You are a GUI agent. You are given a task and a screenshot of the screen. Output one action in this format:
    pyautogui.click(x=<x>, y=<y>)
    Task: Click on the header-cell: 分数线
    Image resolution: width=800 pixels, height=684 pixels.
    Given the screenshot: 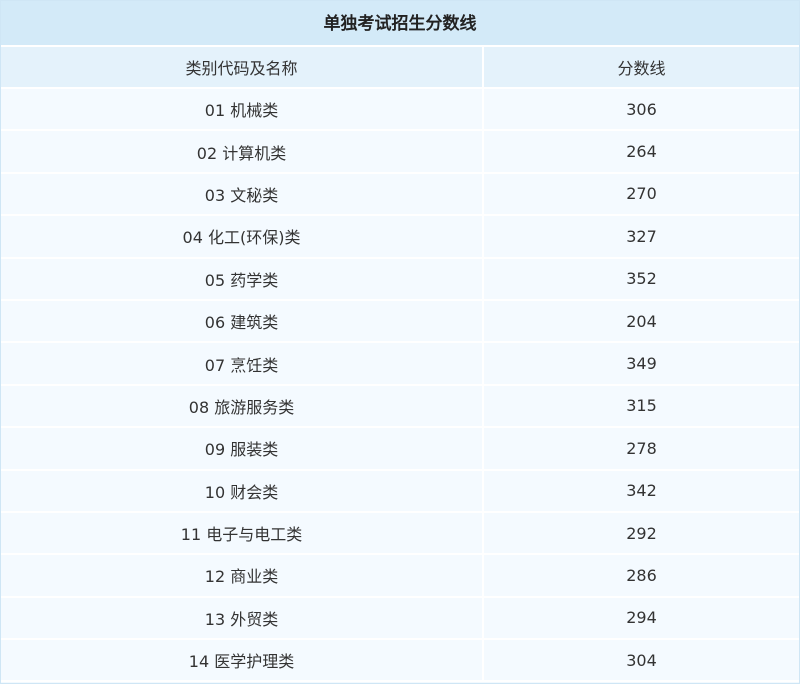 What is the action you would take?
    pyautogui.click(x=641, y=68)
    